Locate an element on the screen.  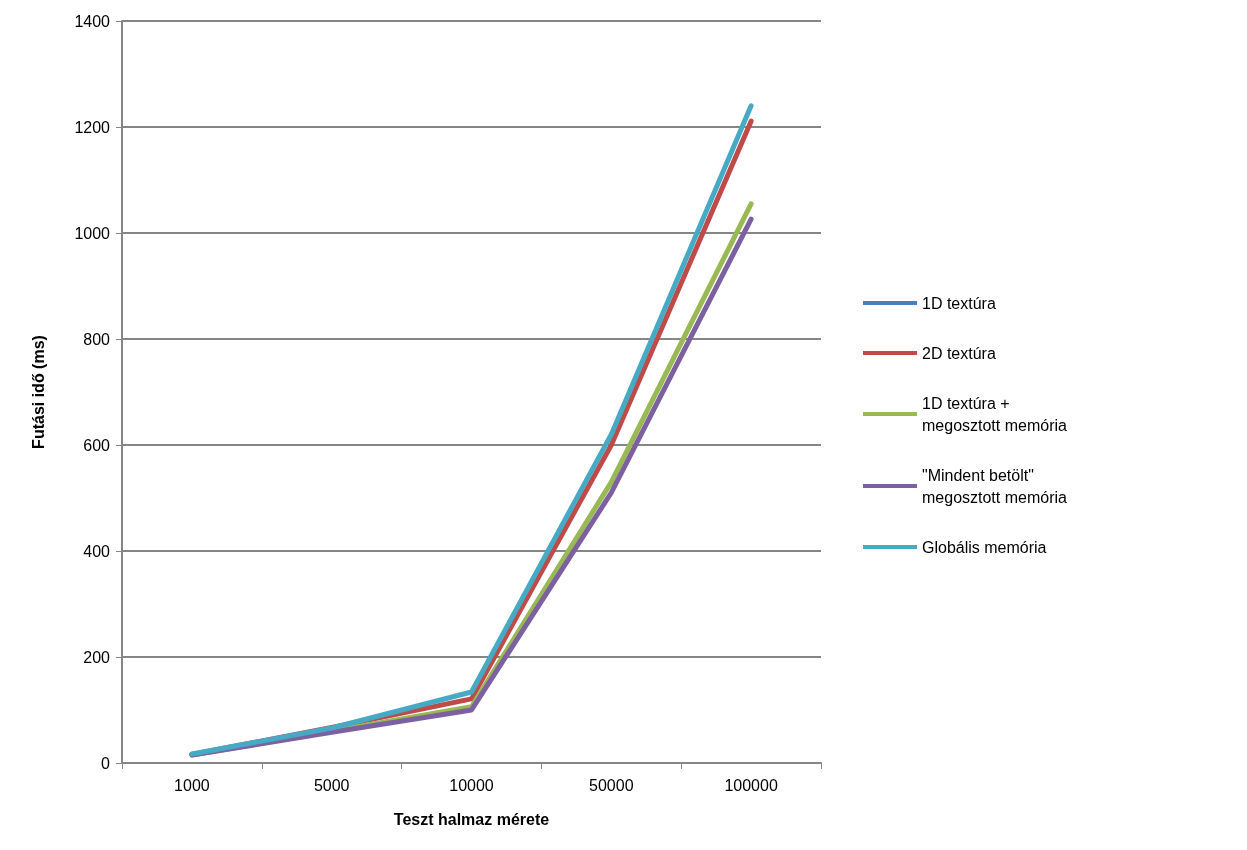
legend-label: 1D textúra + megosztott memória is located at coordinates (995, 414).